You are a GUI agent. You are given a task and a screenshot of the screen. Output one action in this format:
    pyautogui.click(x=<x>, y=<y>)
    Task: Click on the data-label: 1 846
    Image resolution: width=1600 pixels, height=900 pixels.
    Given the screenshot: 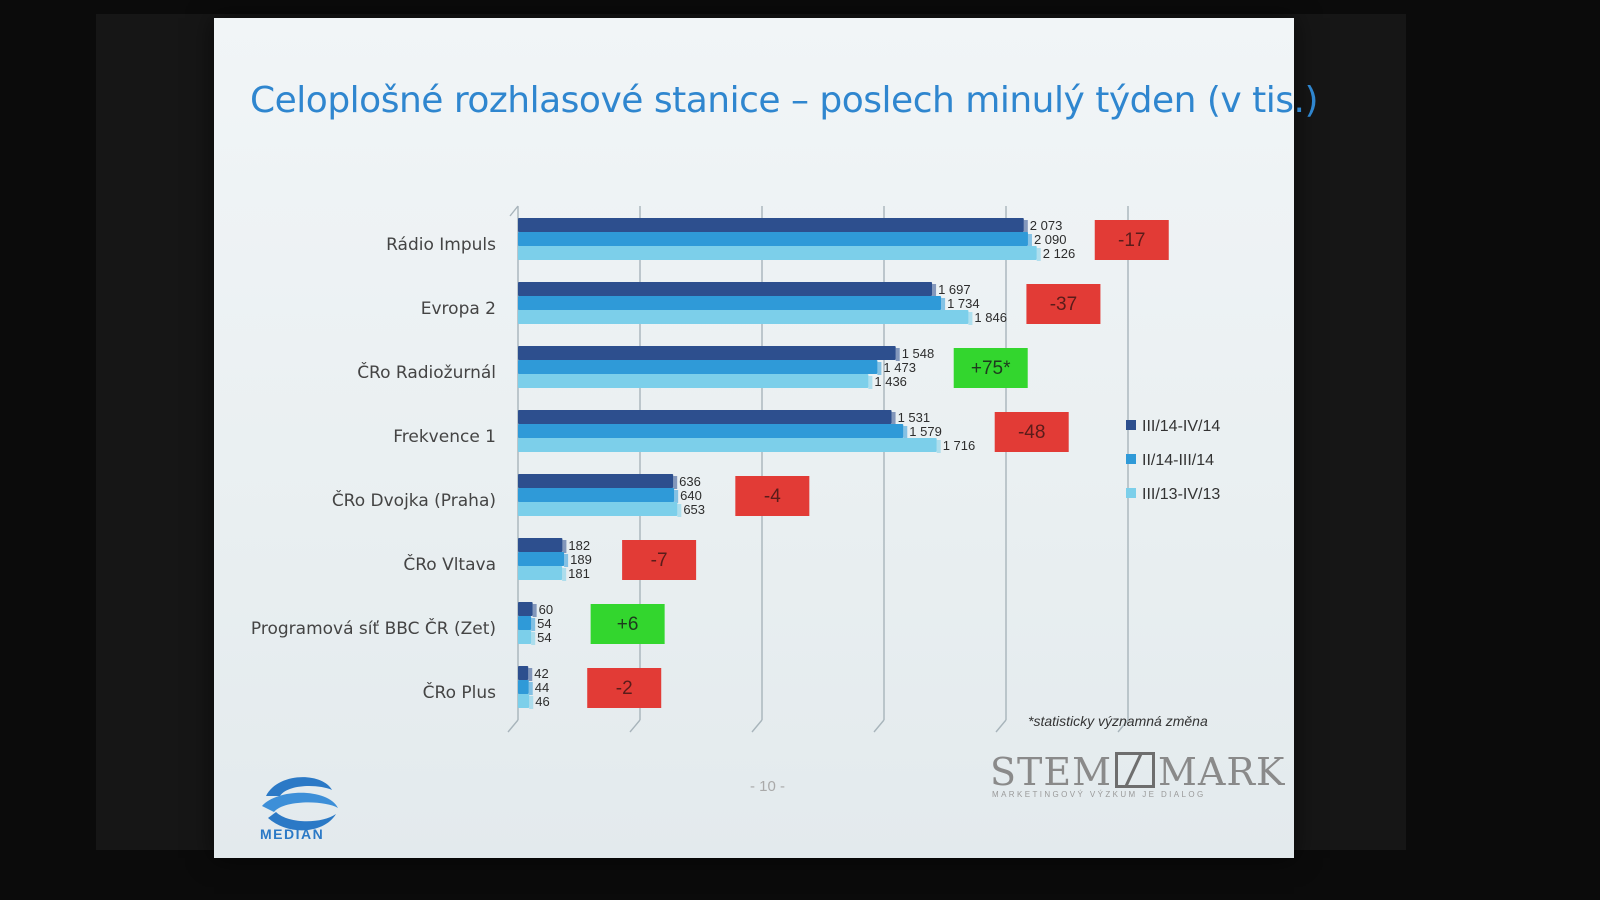 What is the action you would take?
    pyautogui.click(x=990, y=317)
    